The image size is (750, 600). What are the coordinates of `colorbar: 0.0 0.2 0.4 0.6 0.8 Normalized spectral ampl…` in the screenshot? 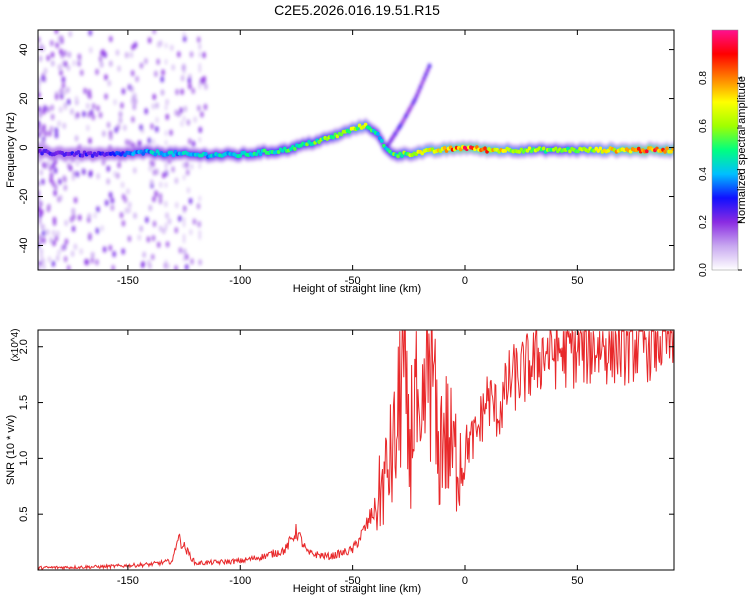 It's located at (723, 153).